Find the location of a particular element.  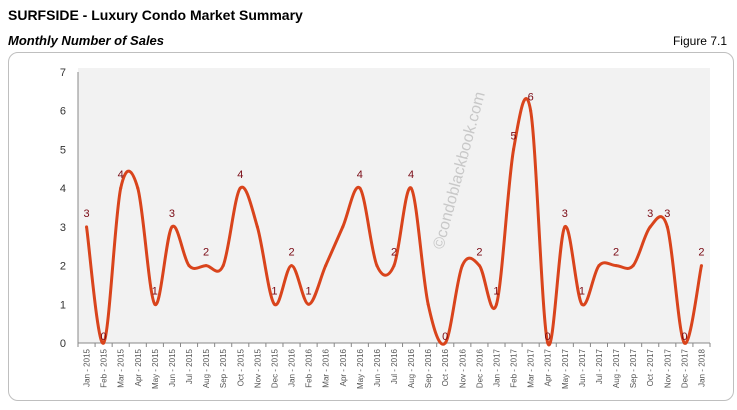

x-tick-label: Jun - 2017 is located at coordinates (582, 367).